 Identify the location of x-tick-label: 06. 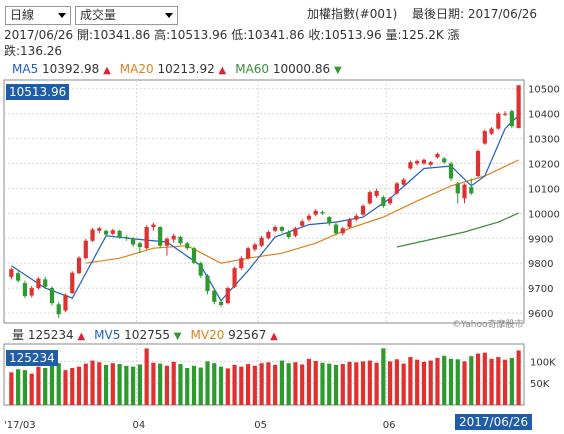
(389, 425).